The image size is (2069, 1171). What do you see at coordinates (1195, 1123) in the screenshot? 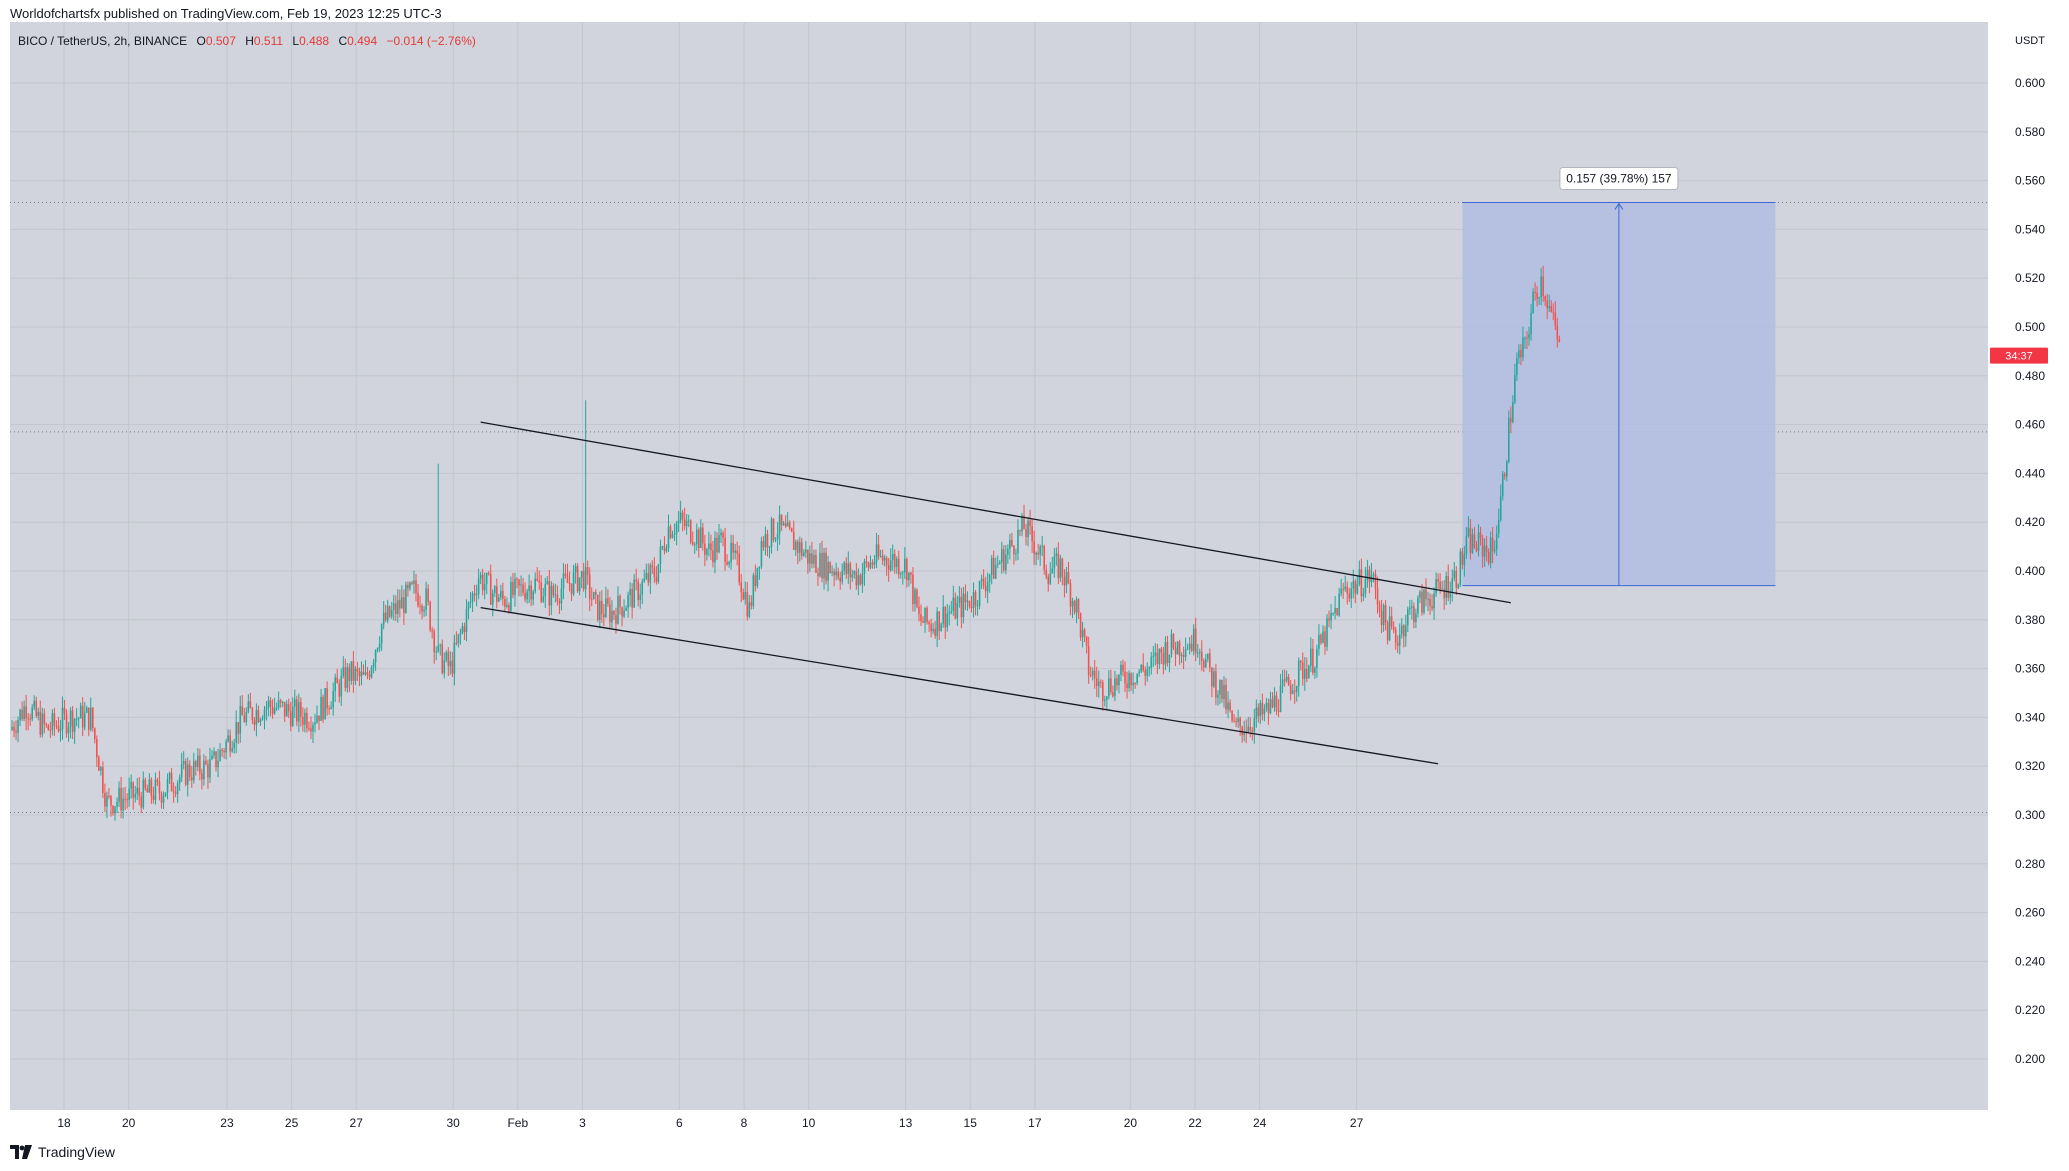
I see `x-tick-label: 22` at bounding box center [1195, 1123].